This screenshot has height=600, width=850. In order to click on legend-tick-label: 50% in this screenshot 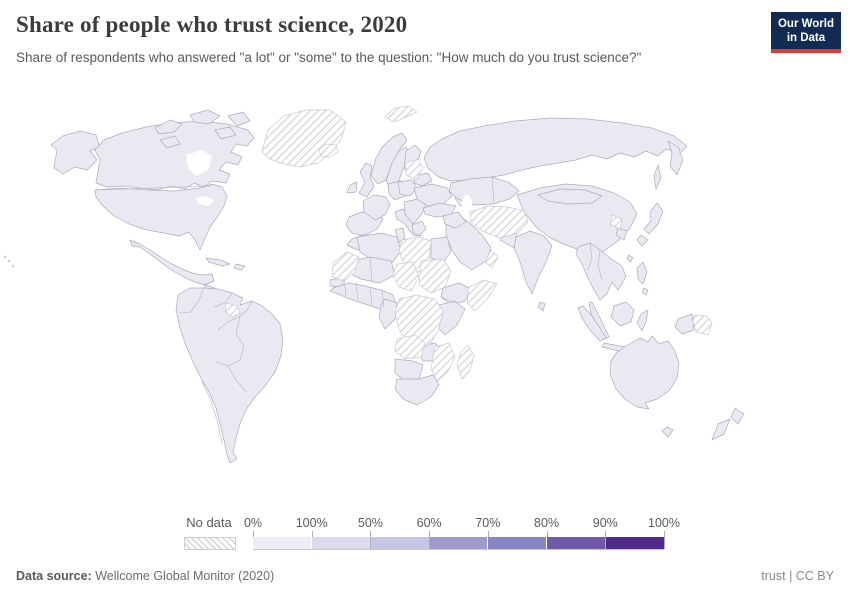, I will do `click(370, 523)`.